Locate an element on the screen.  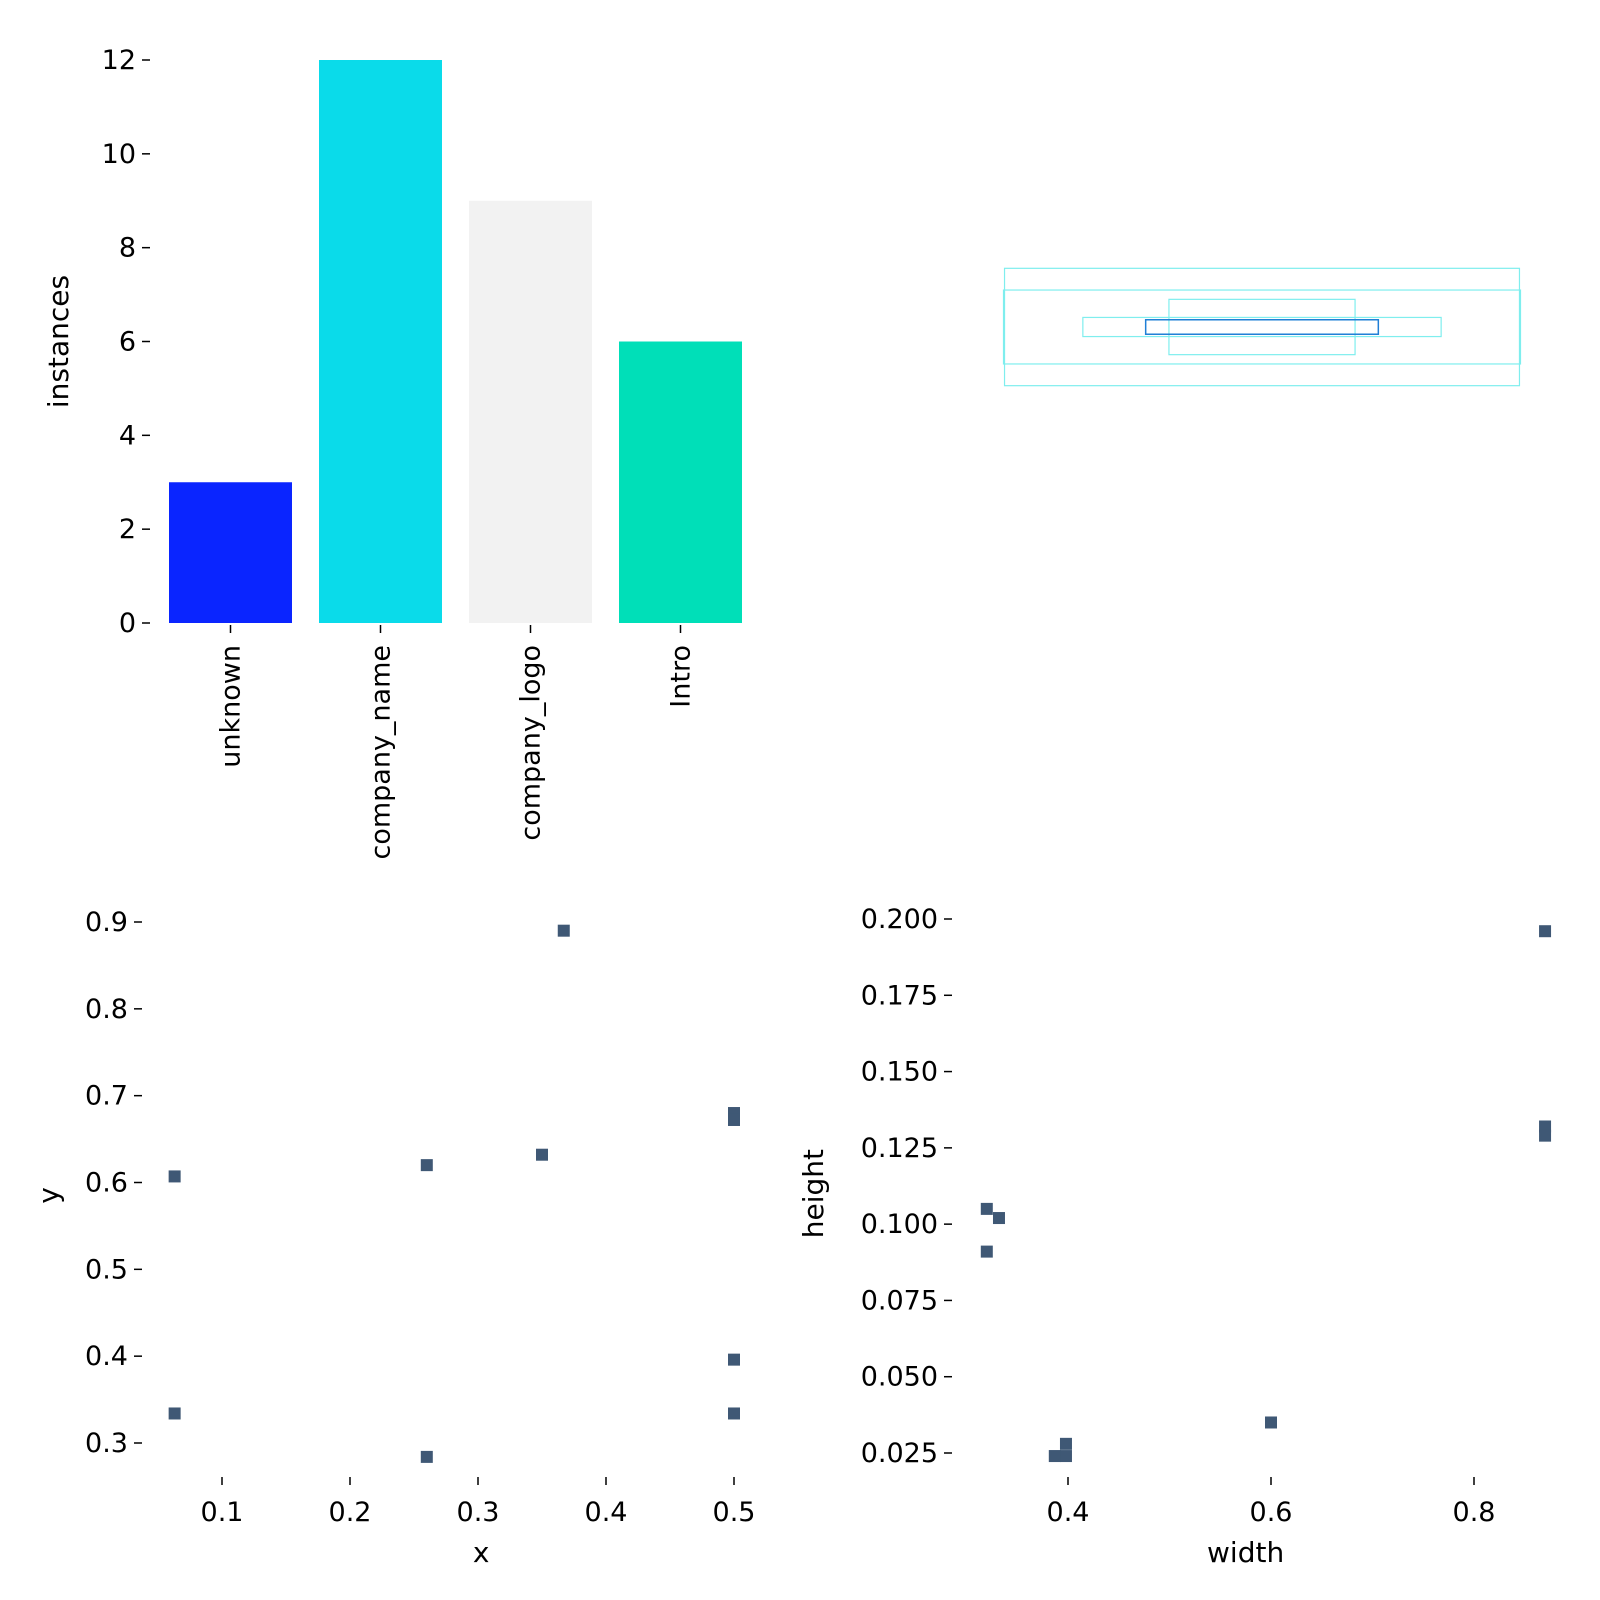
y-tick-label: 0.5 is located at coordinates (106, 1269).